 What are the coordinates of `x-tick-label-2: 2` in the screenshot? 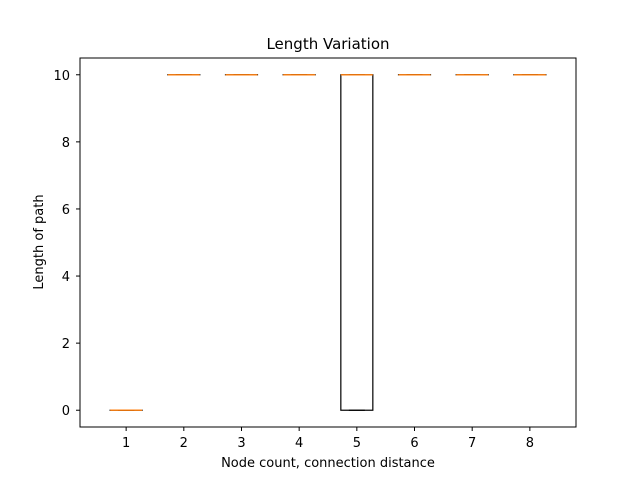 It's located at (184, 443).